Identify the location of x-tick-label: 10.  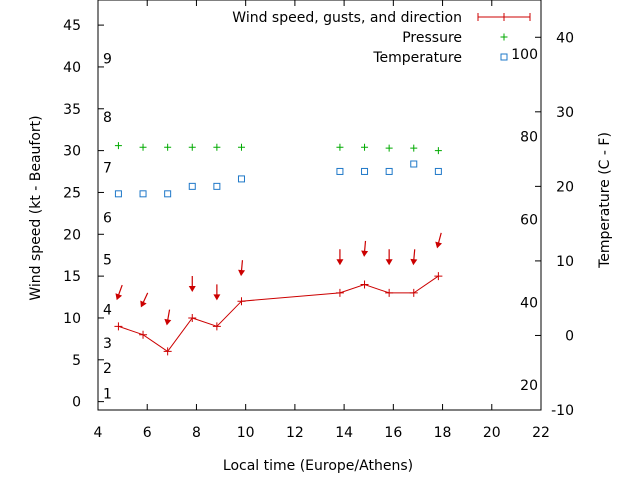
(246, 433).